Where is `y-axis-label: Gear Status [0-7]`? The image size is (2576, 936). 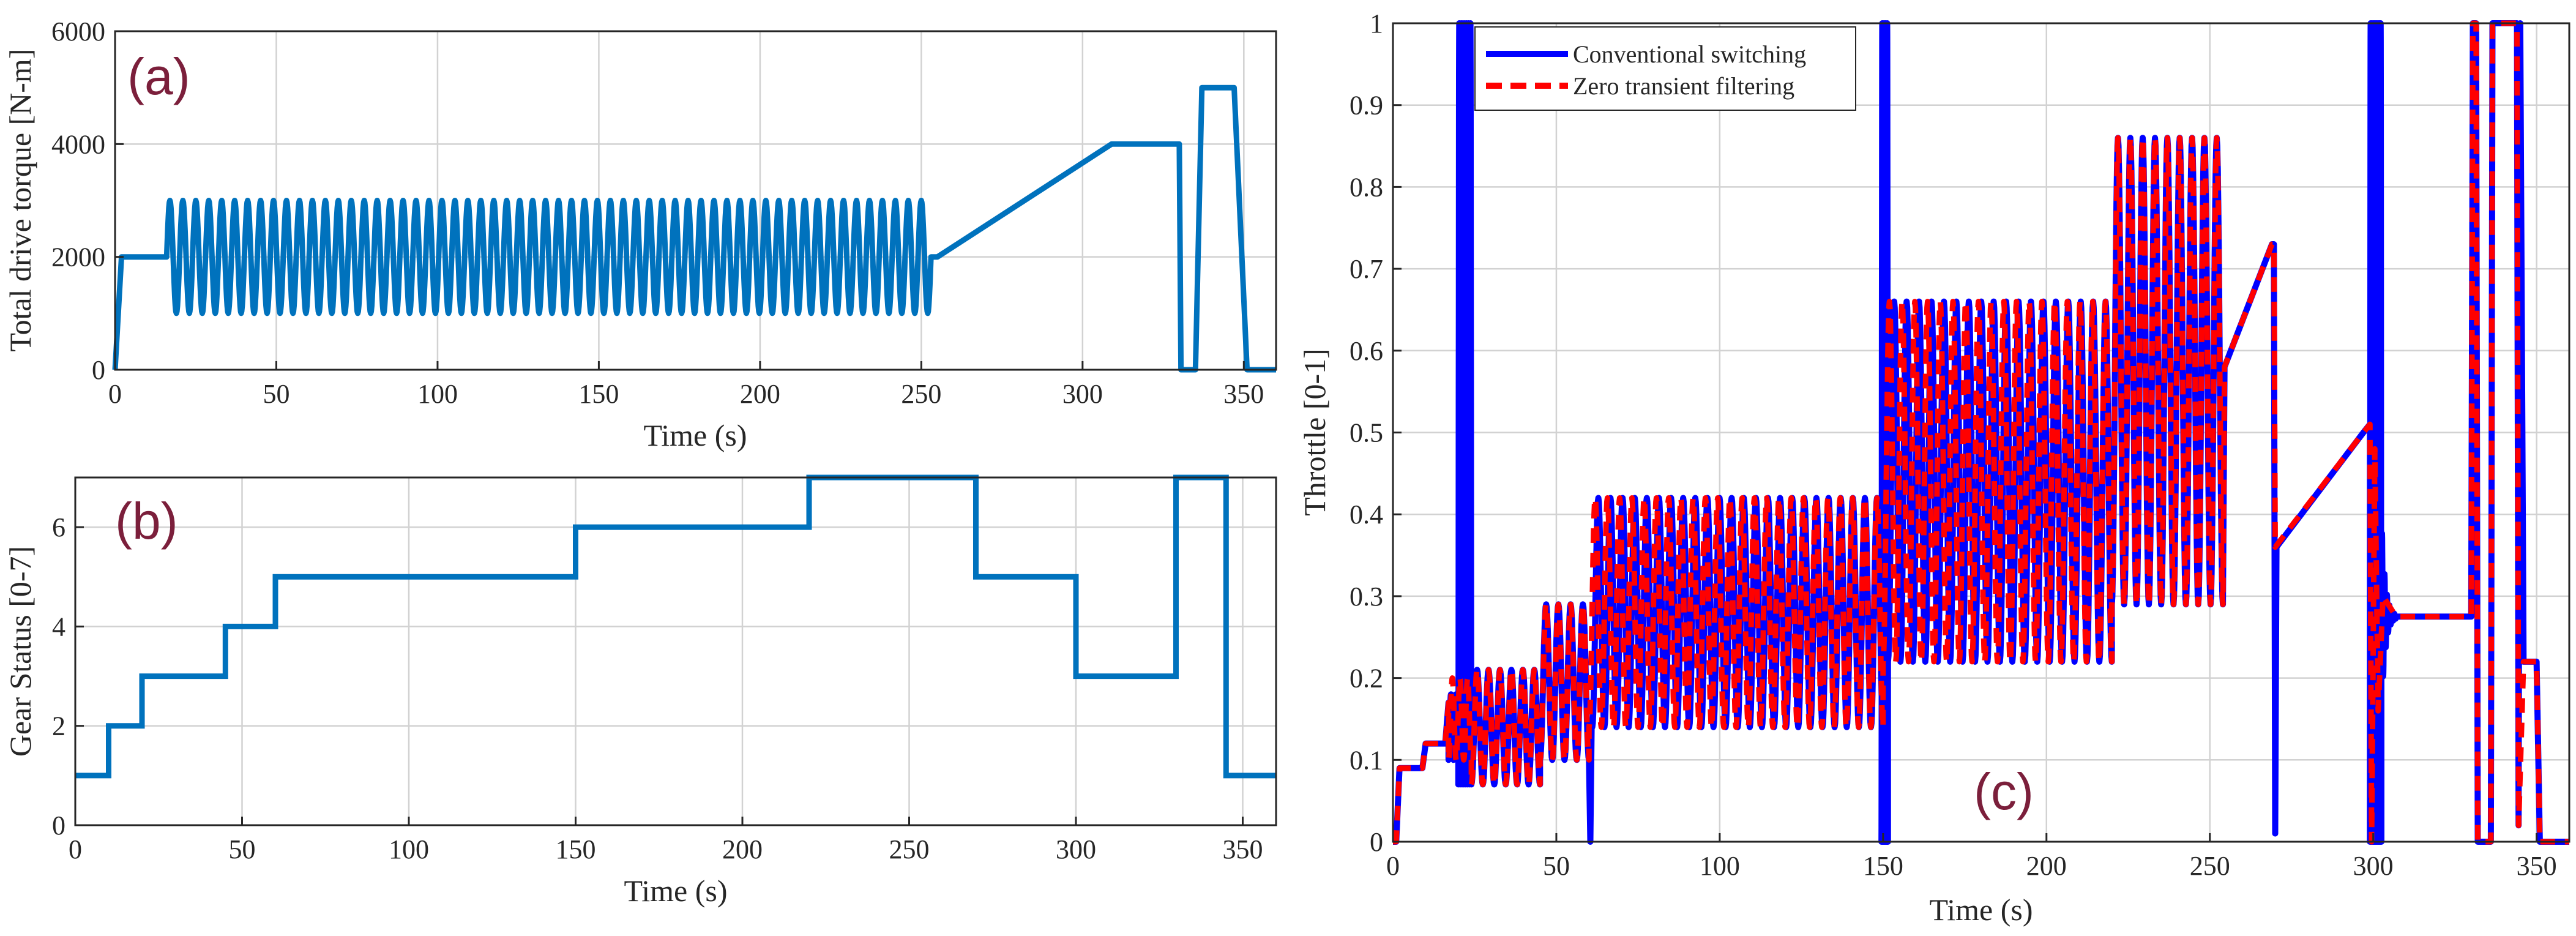 y-axis-label: Gear Status [0-7] is located at coordinates (20, 651).